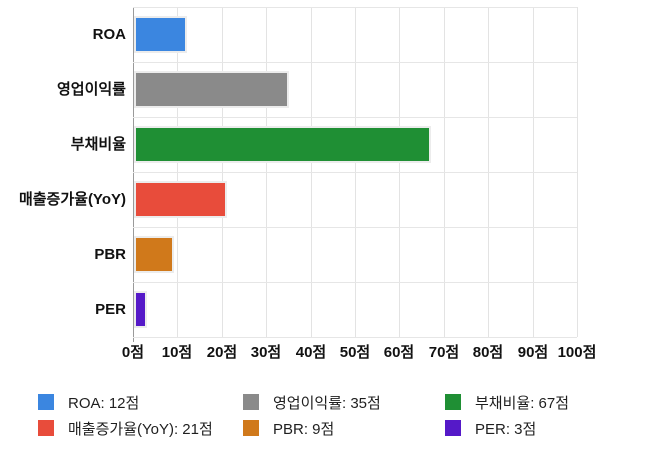  What do you see at coordinates (177, 352) in the screenshot?
I see `x-axis-tick-label: 10점` at bounding box center [177, 352].